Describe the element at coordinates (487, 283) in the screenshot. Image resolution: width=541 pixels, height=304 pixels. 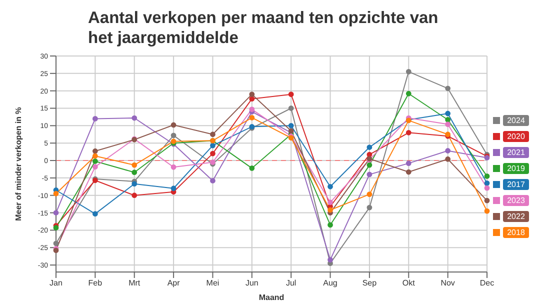
I see `x-tick-label: Dec` at that location.